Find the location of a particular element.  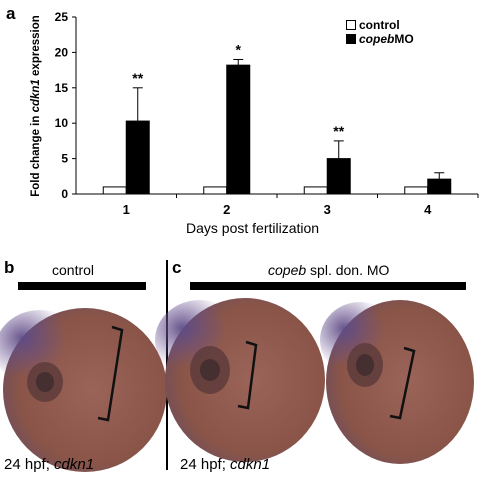

x-tick-label: 2 is located at coordinates (226, 209).